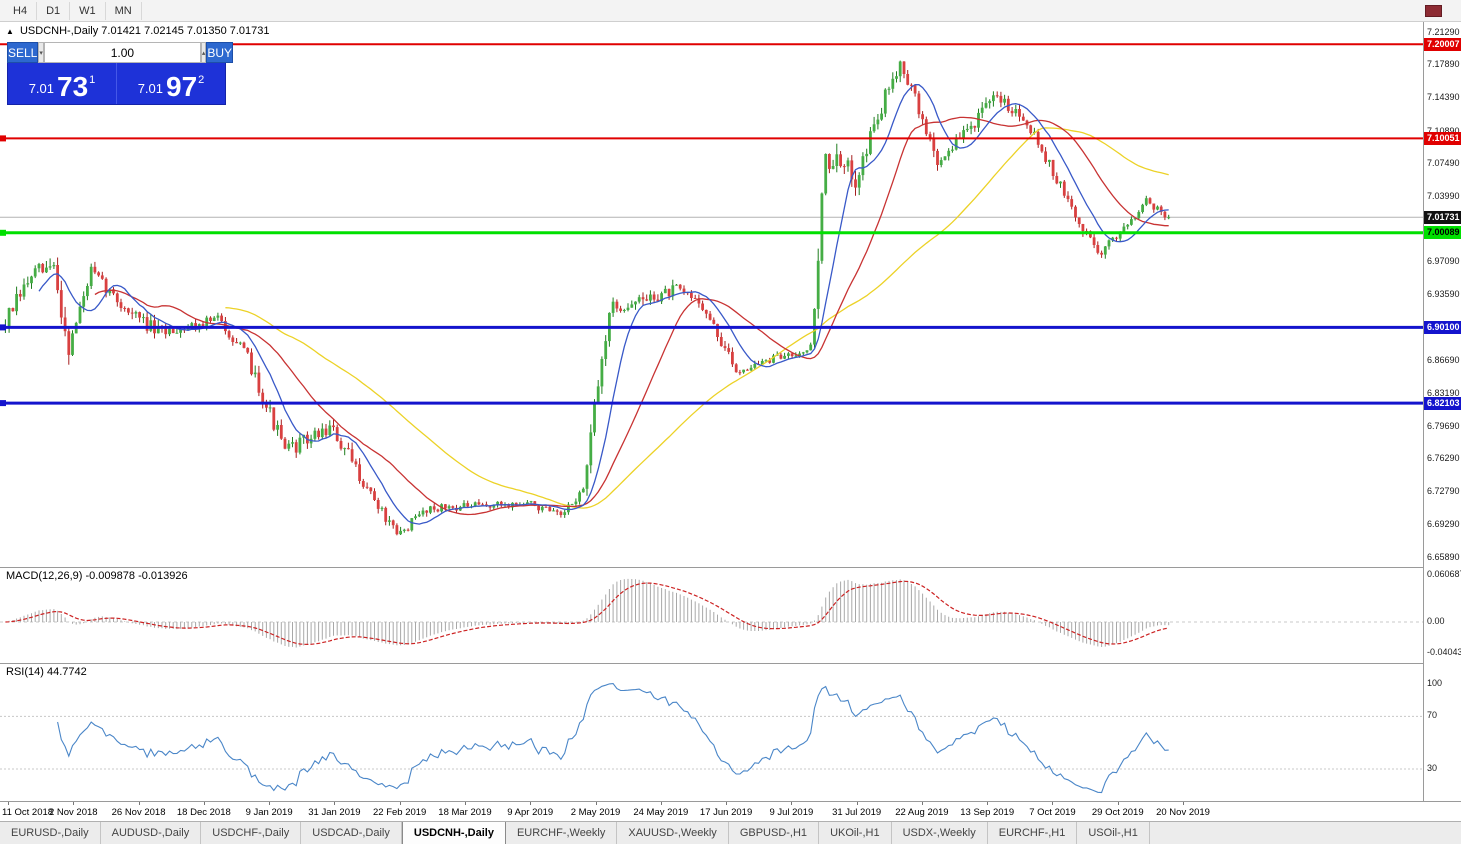  I want to click on rsi-axis-tick: 70, so click(1432, 715).